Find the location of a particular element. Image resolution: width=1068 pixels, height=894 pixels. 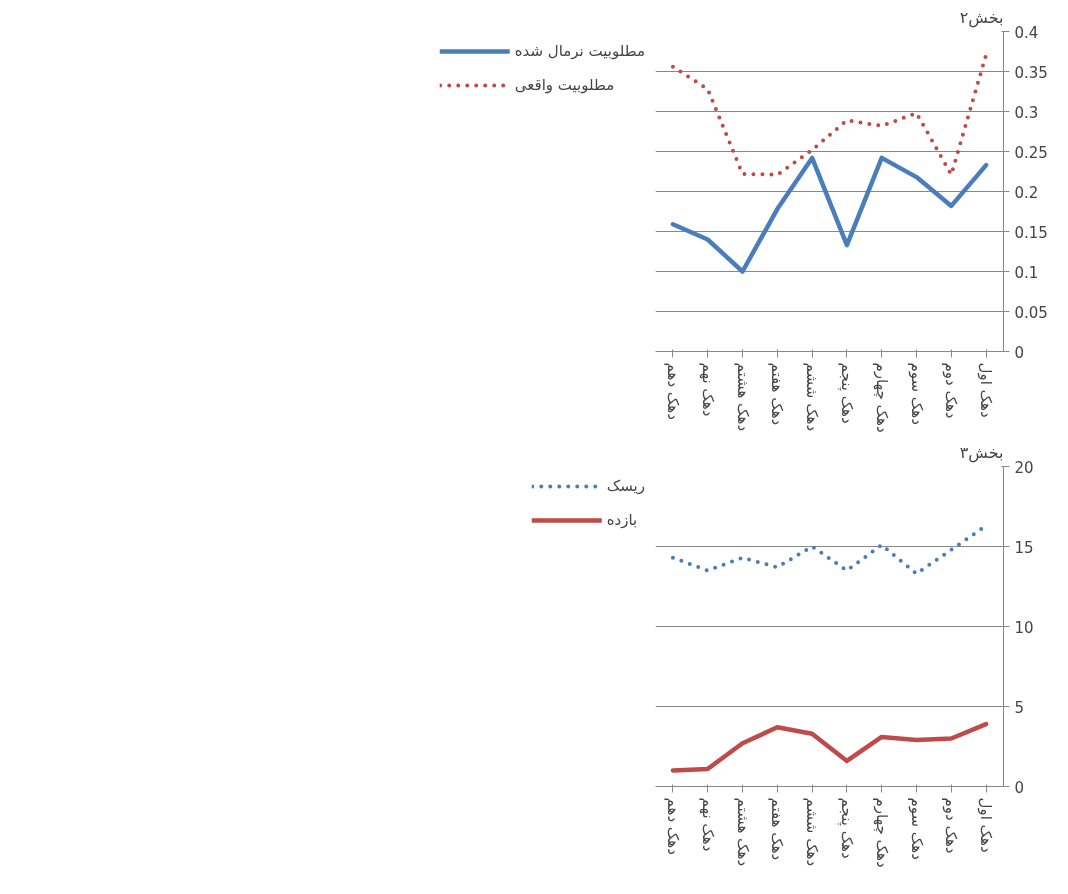

y-tick-label: 0.1 is located at coordinates (1026, 272).